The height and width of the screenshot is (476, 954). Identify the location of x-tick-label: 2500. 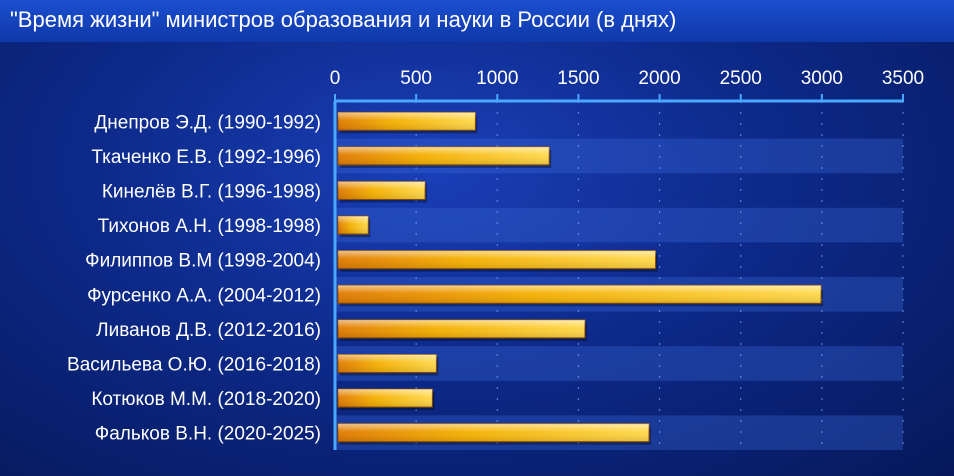
(741, 78).